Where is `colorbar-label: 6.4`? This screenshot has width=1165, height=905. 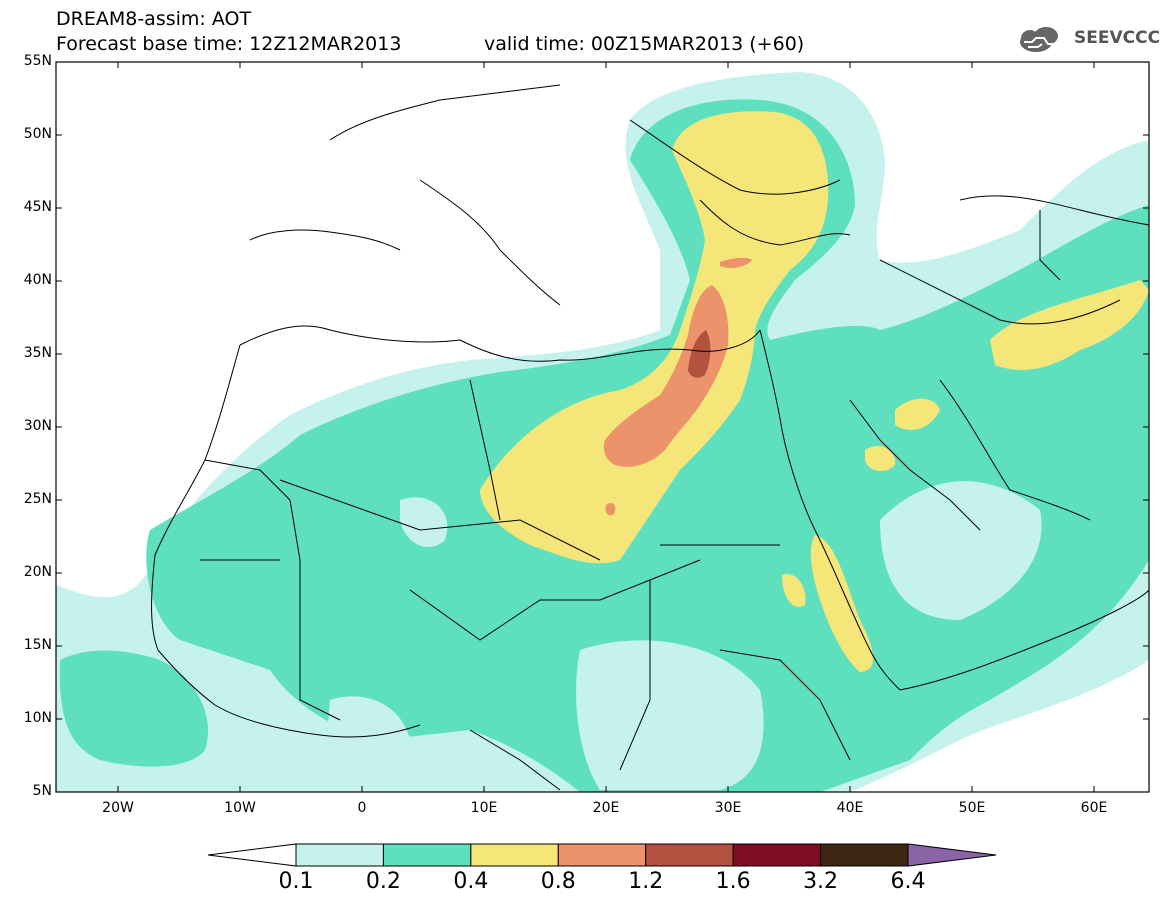
colorbar-label: 6.4 is located at coordinates (908, 881).